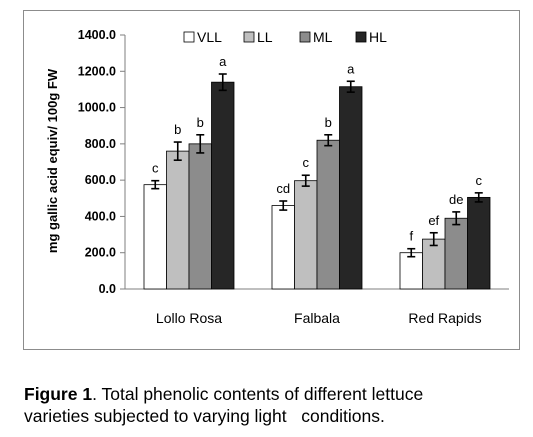  What do you see at coordinates (323, 37) in the screenshot?
I see `legend-label-ml: ML` at bounding box center [323, 37].